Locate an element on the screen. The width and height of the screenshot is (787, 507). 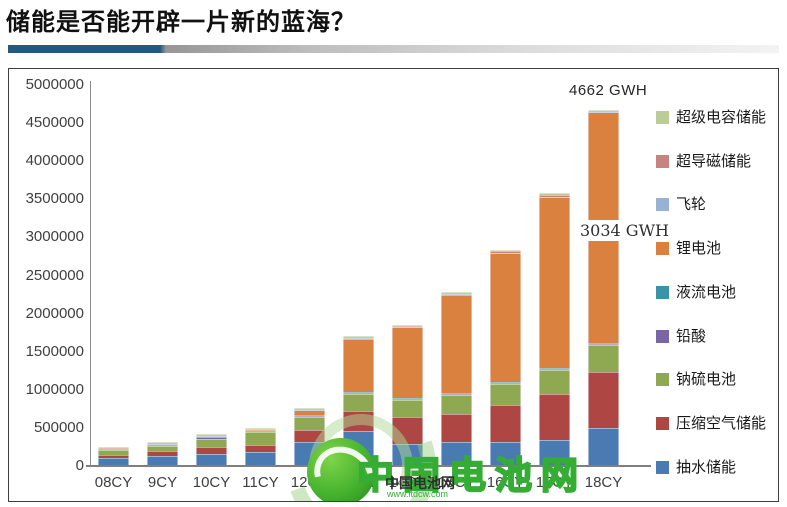
legend-label: 压缩空气储能 is located at coordinates (721, 423).